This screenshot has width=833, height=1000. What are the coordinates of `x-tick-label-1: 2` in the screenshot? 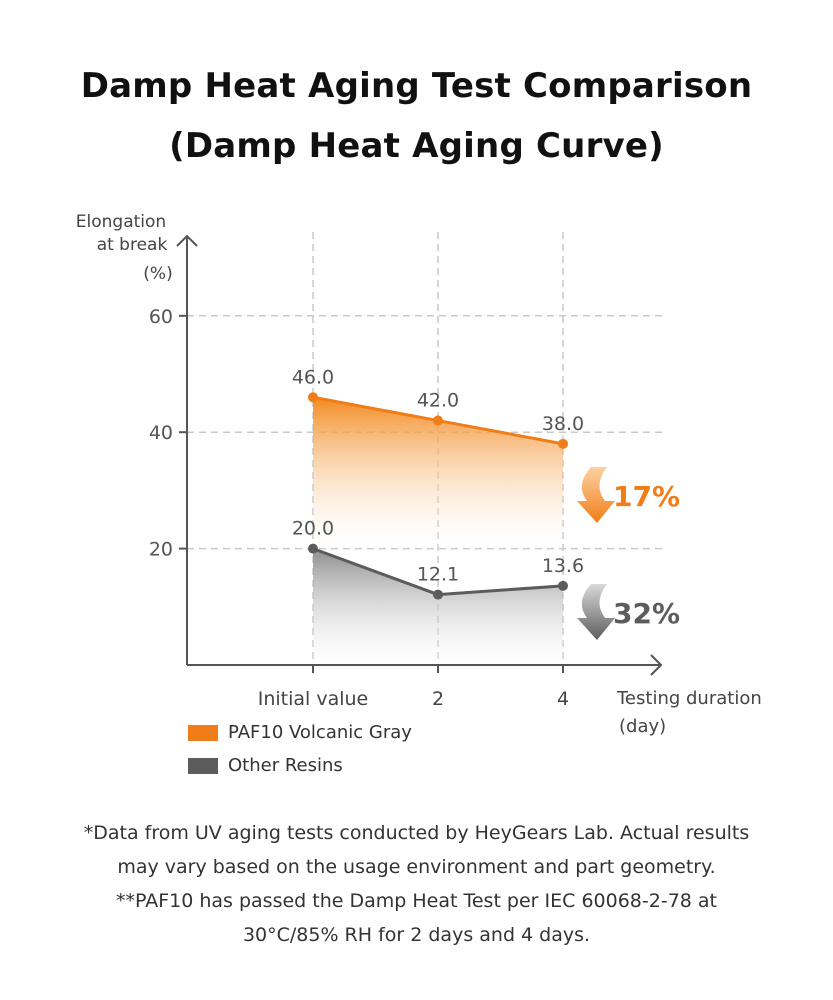 It's located at (438, 699).